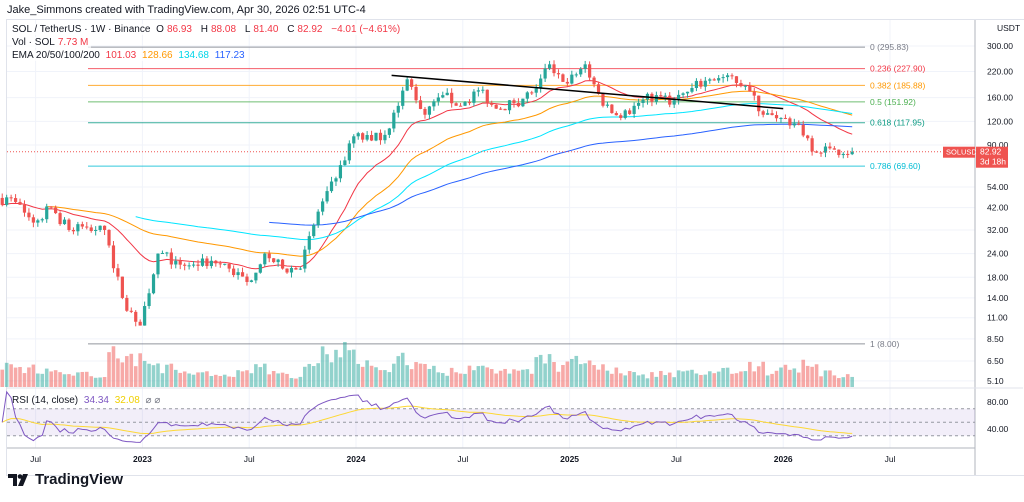 The height and width of the screenshot is (502, 1024). What do you see at coordinates (86, 400) in the screenshot?
I see `rsi-legend: RSI (14, close) 34.34 32.08 ⌀ ⌀` at bounding box center [86, 400].